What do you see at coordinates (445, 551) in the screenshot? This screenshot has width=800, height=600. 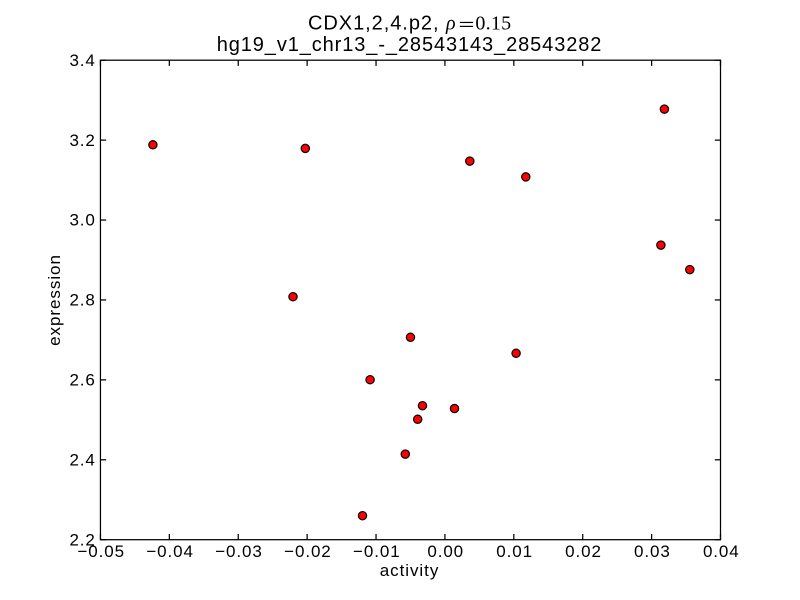 I see `svg-text: 0.00` at bounding box center [445, 551].